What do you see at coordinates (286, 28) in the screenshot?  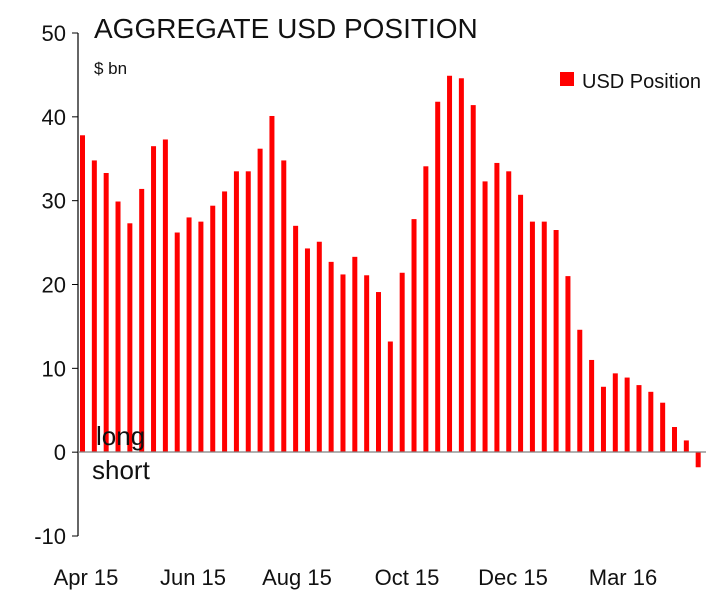 I see `chart-title: AGGREGATE USD POSITION` at bounding box center [286, 28].